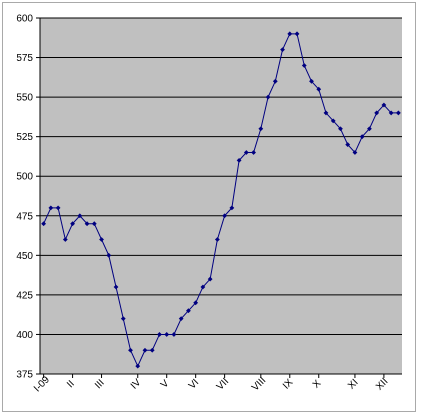 This screenshot has height=417, width=421. What do you see at coordinates (211, 384) in the screenshot?
I see `x-axis-ticks: I-09 II III IV V VI VII VIII IX X XI XII` at bounding box center [211, 384].